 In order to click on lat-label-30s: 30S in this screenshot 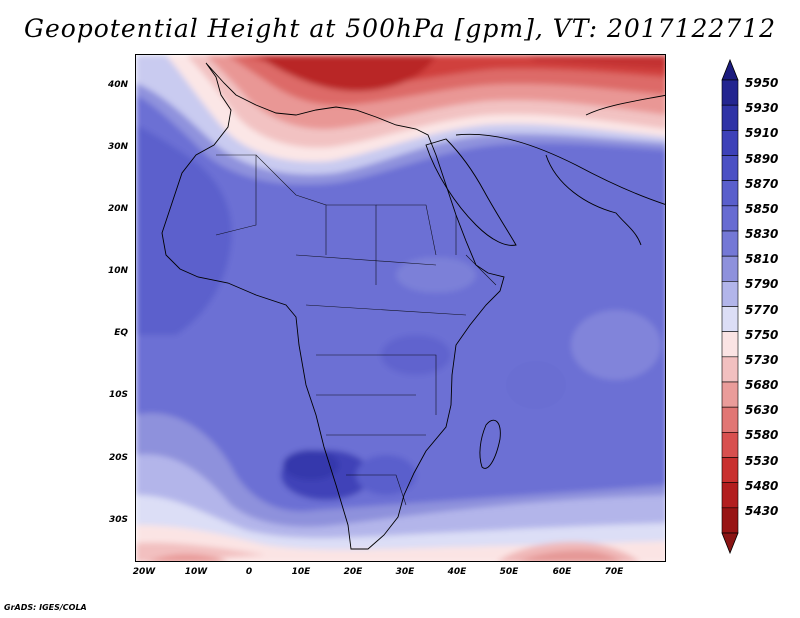, I will do `click(118, 520)`.